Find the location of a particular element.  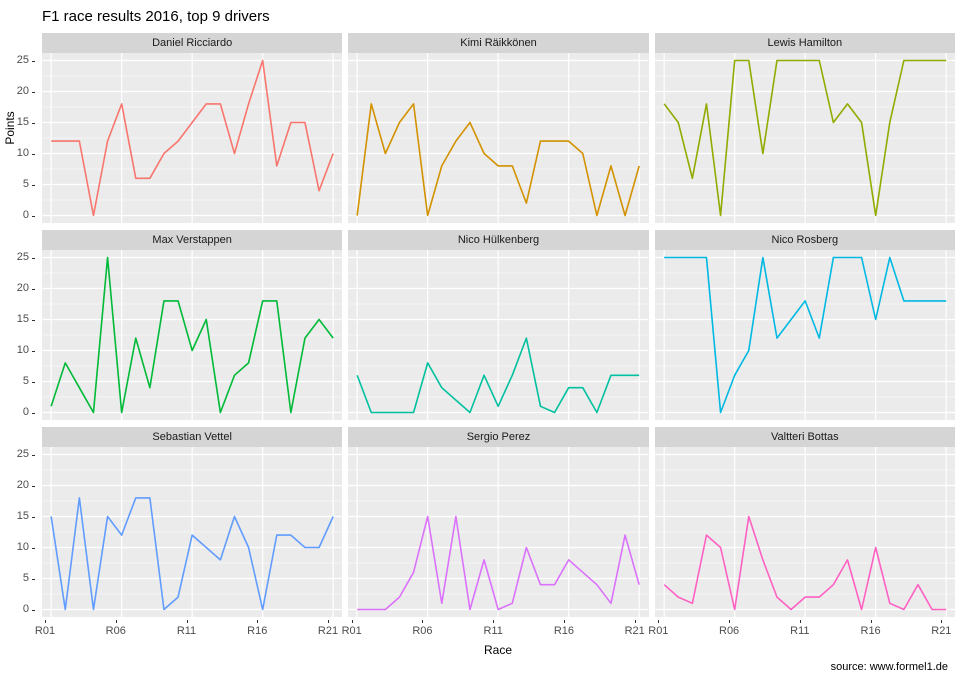

x-axis-spacer is located at coordinates (18, 630).